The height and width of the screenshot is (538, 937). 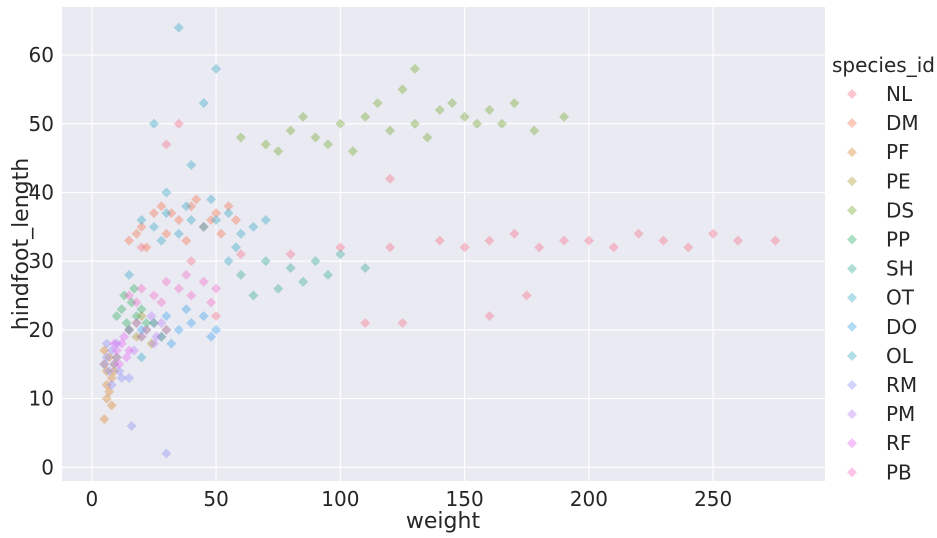 What do you see at coordinates (900, 356) in the screenshot?
I see `legend-label-ol: OL` at bounding box center [900, 356].